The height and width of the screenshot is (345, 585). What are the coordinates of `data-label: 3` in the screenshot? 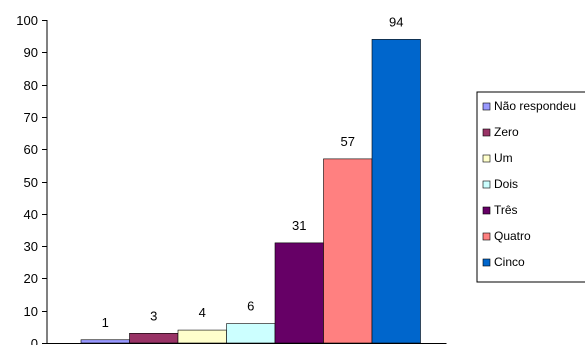 It's located at (153, 315).